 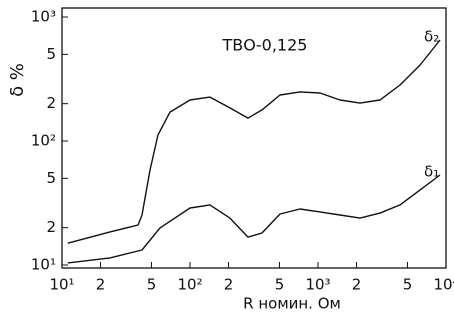 What do you see at coordinates (189, 285) in the screenshot?
I see `x-tick-label: 10²` at bounding box center [189, 285].